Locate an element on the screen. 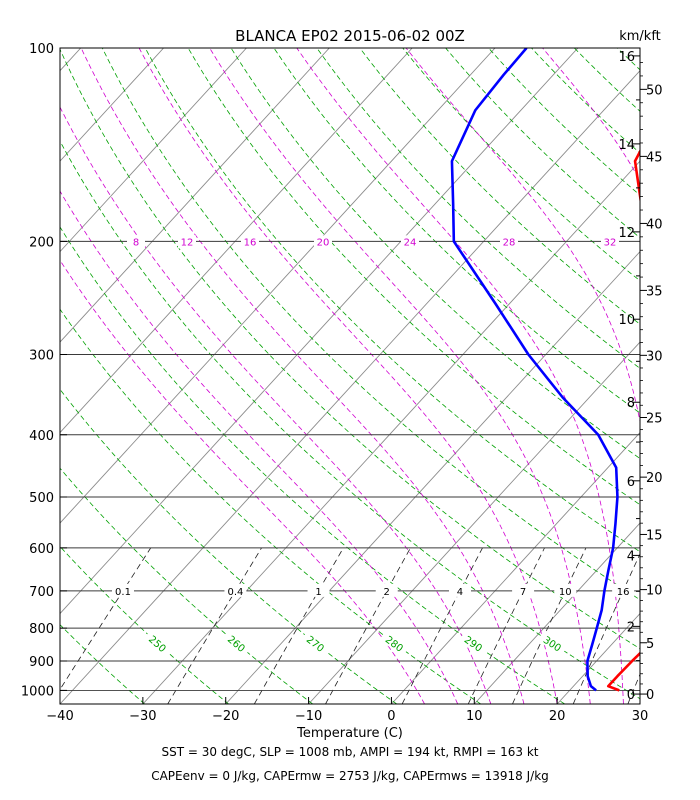 This screenshot has width=700, height=800. x-tick-label: −20 is located at coordinates (225, 716).